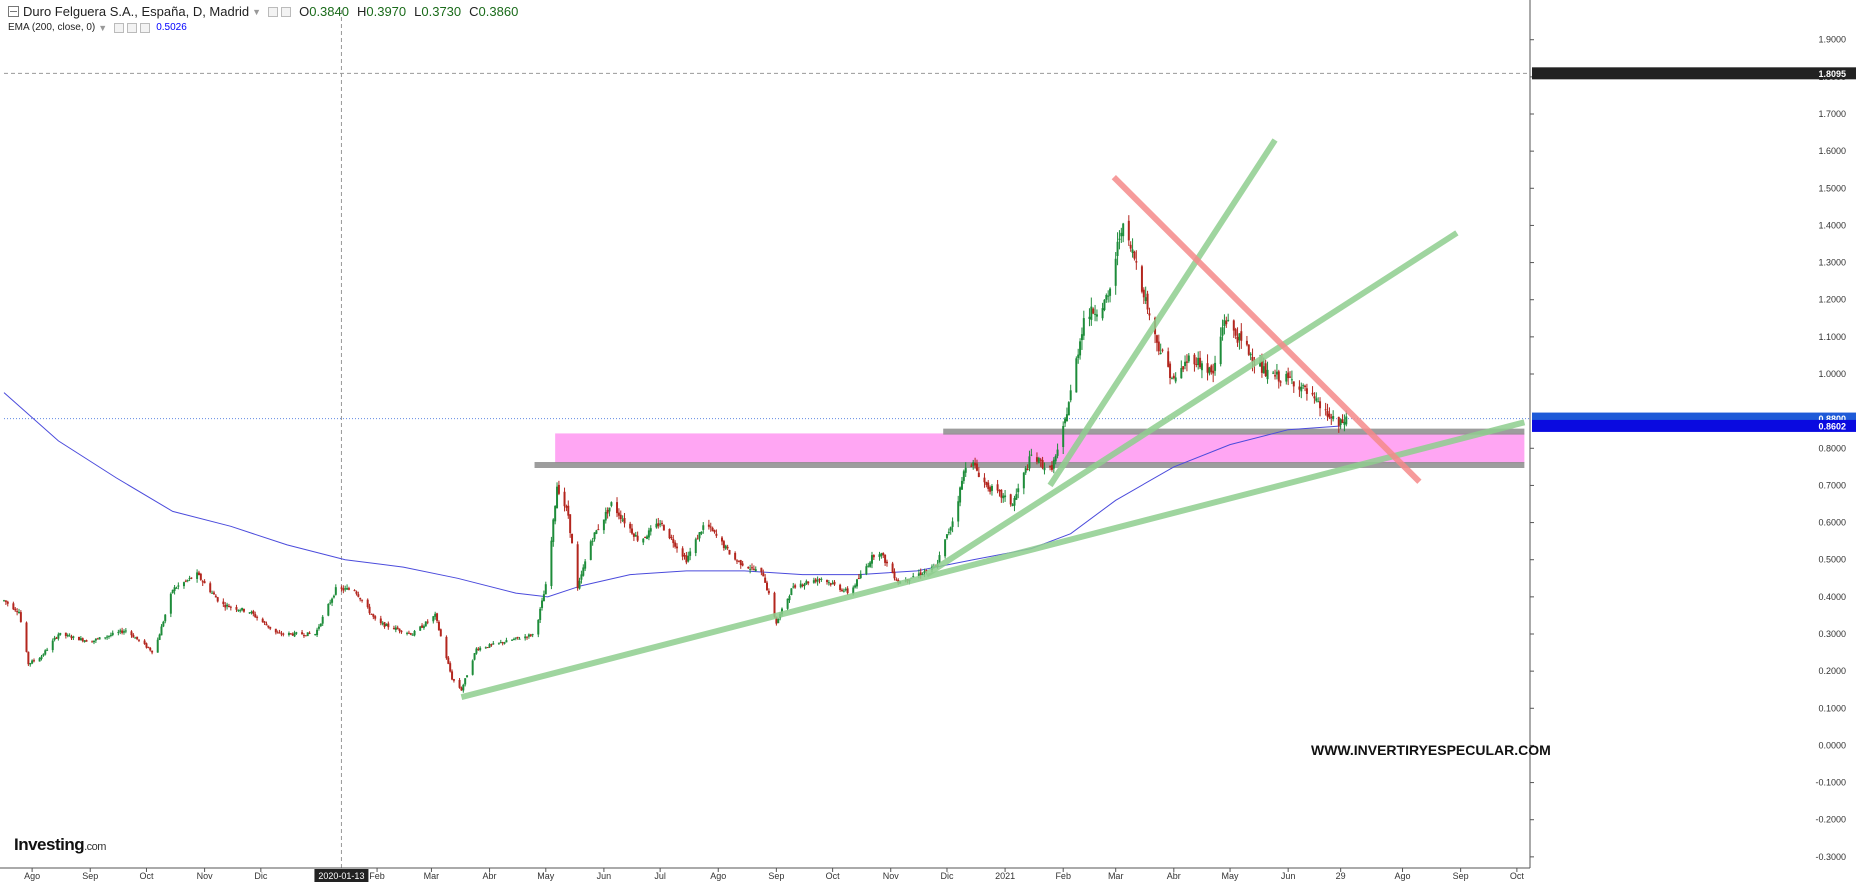 Image resolution: width=1860 pixels, height=891 pixels. Describe the element at coordinates (286, 11) in the screenshot. I see `hide-icon` at that location.